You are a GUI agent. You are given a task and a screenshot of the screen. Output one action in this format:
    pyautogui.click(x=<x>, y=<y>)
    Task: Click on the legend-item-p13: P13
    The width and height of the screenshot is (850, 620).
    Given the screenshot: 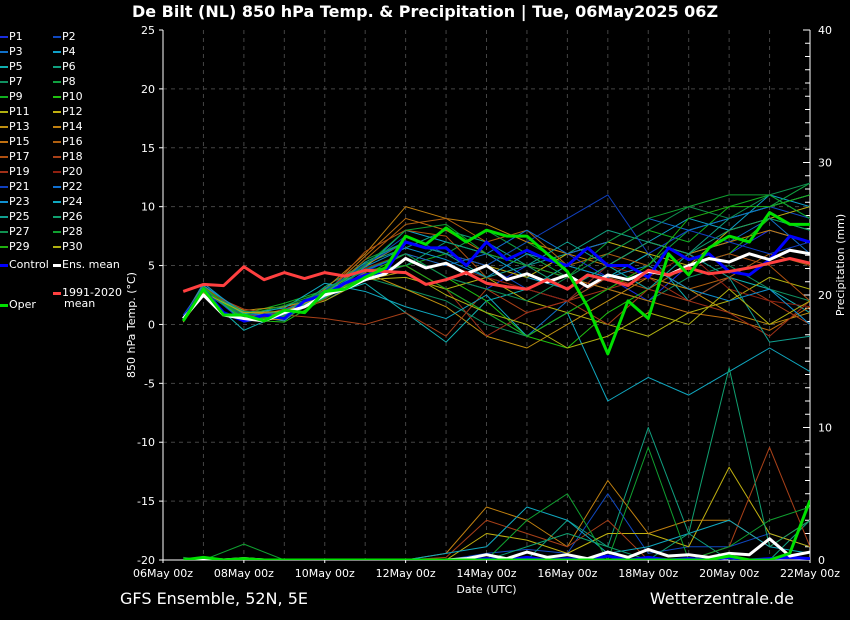 What is the action you would take?
    pyautogui.click(x=15, y=127)
    